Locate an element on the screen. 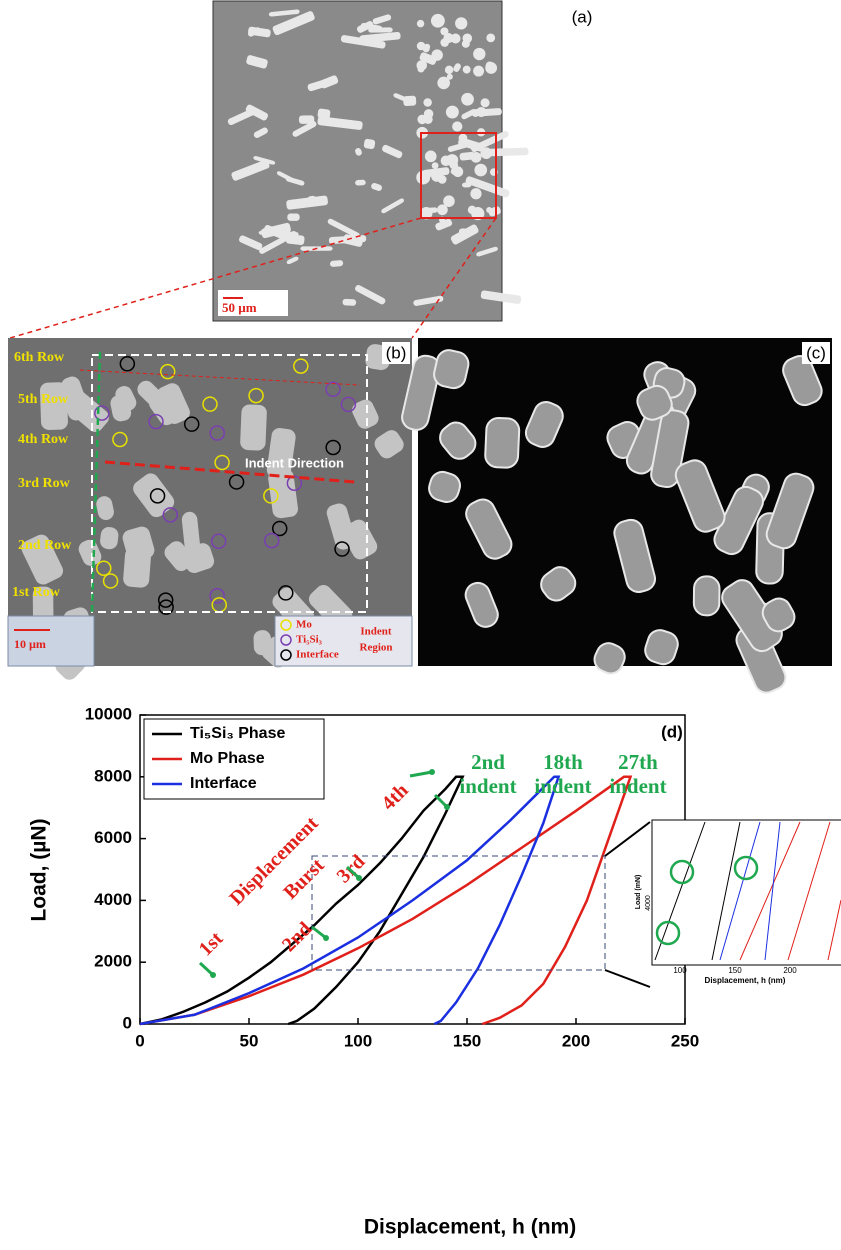 This screenshot has width=841, height=1250. annotation: 18th is located at coordinates (563, 762).